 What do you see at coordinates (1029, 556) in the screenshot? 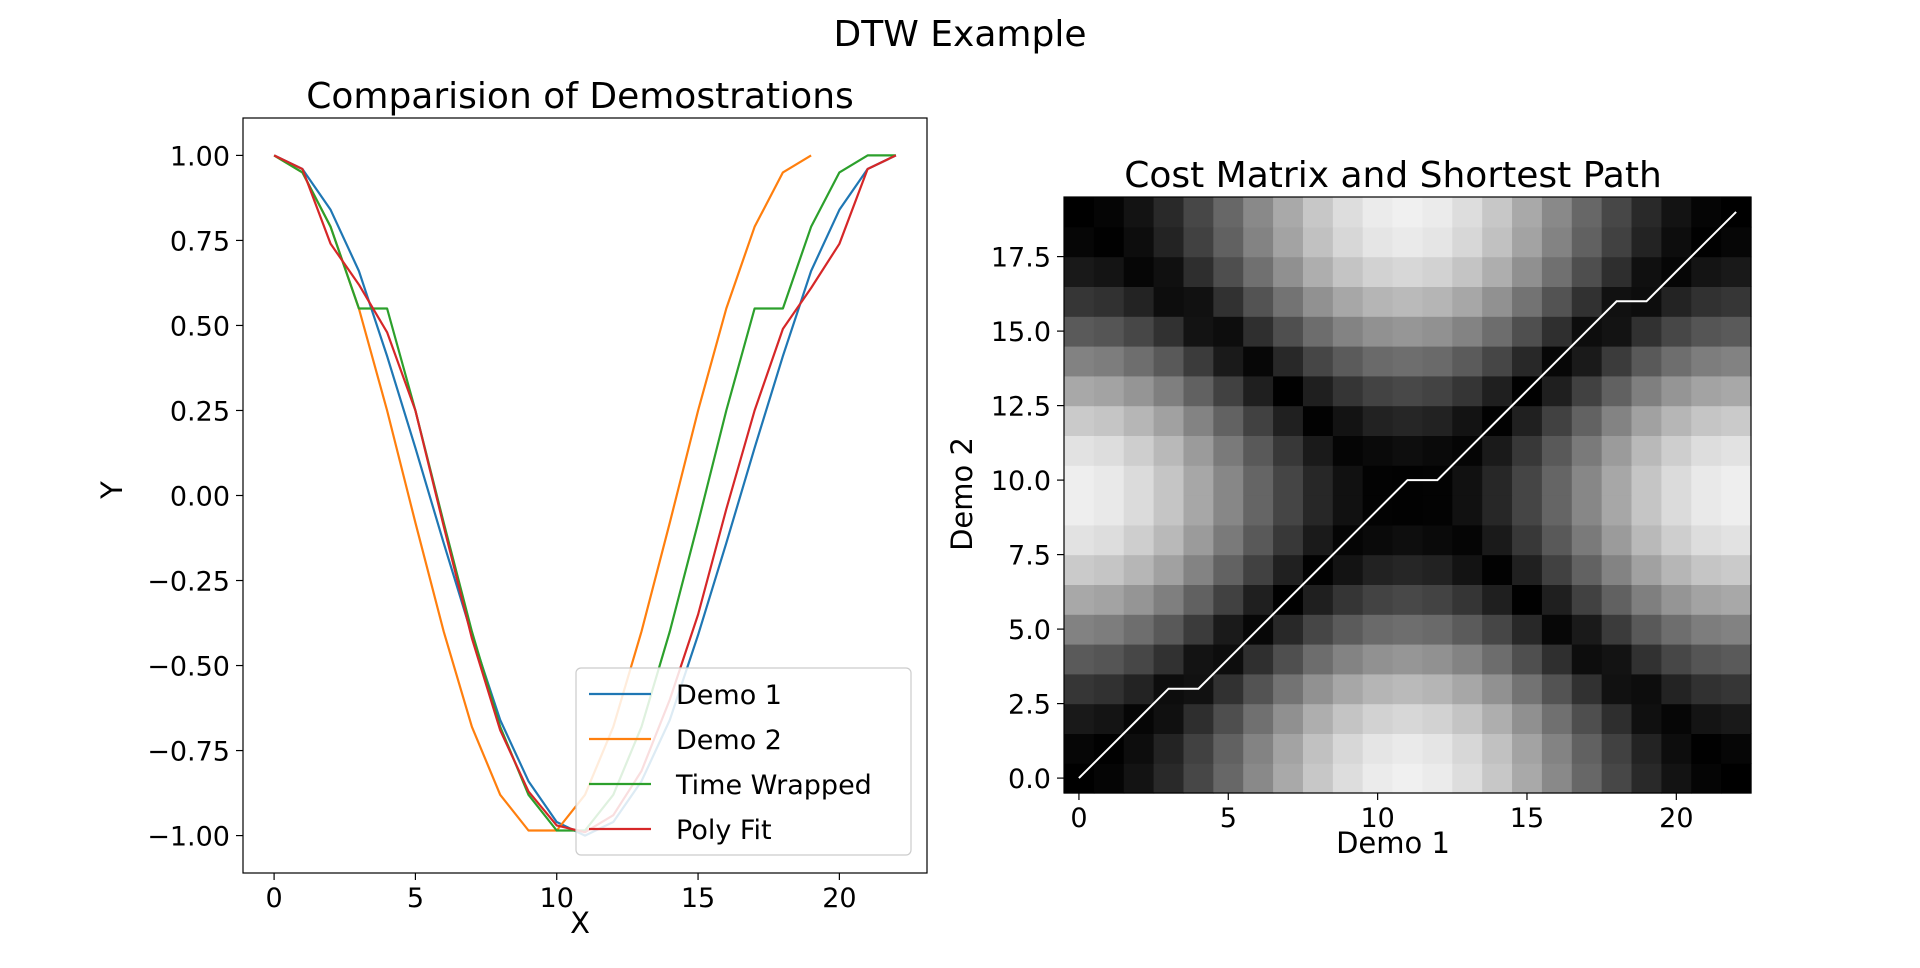
I see `heatmap-y-tick-label: 7.5` at bounding box center [1029, 556].